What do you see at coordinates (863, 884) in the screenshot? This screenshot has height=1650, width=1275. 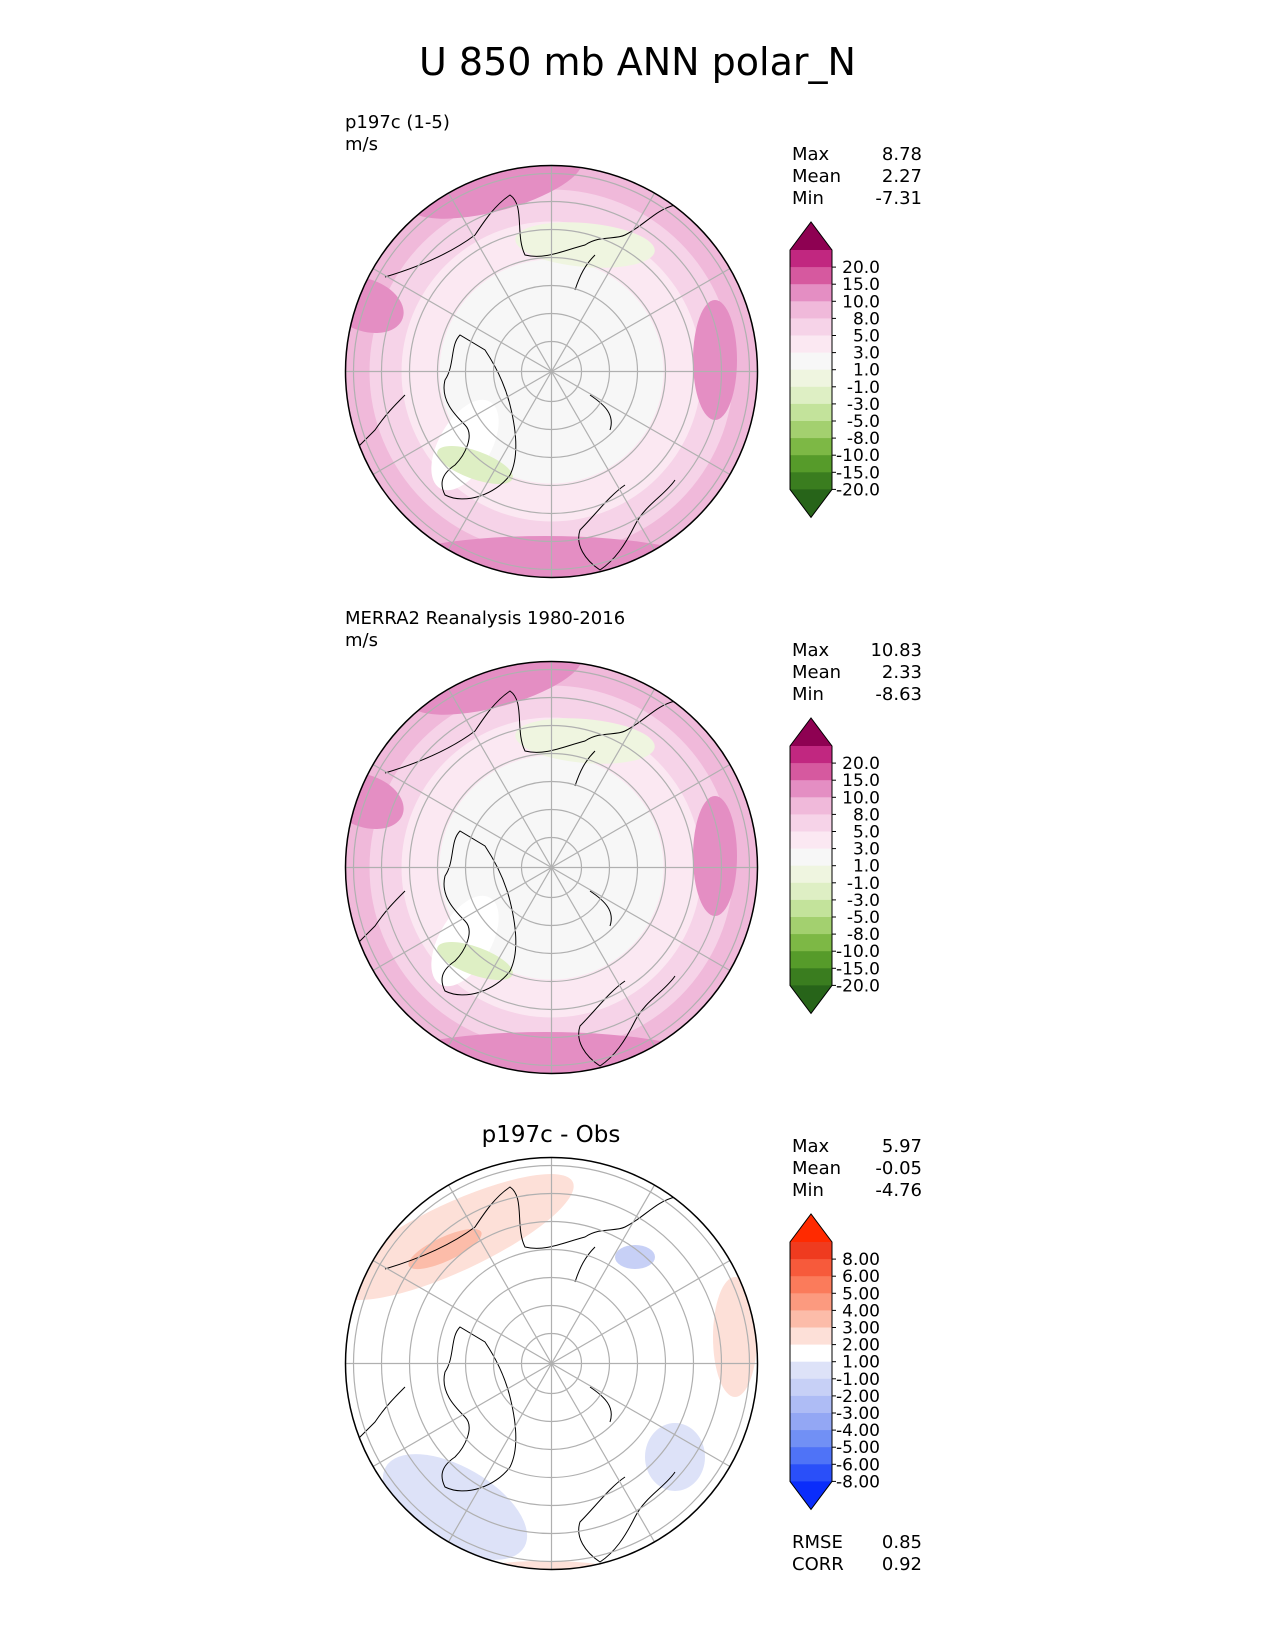 I see `colorbar-tick-label: -1.0` at bounding box center [863, 884].